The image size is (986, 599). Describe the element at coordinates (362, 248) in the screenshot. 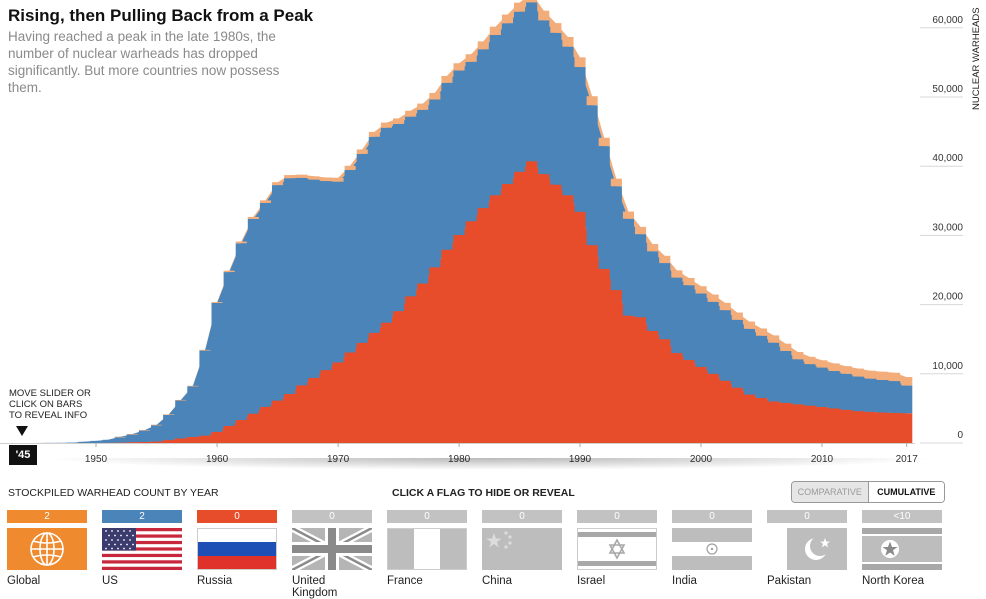

I see `bar-us-1972` at that location.